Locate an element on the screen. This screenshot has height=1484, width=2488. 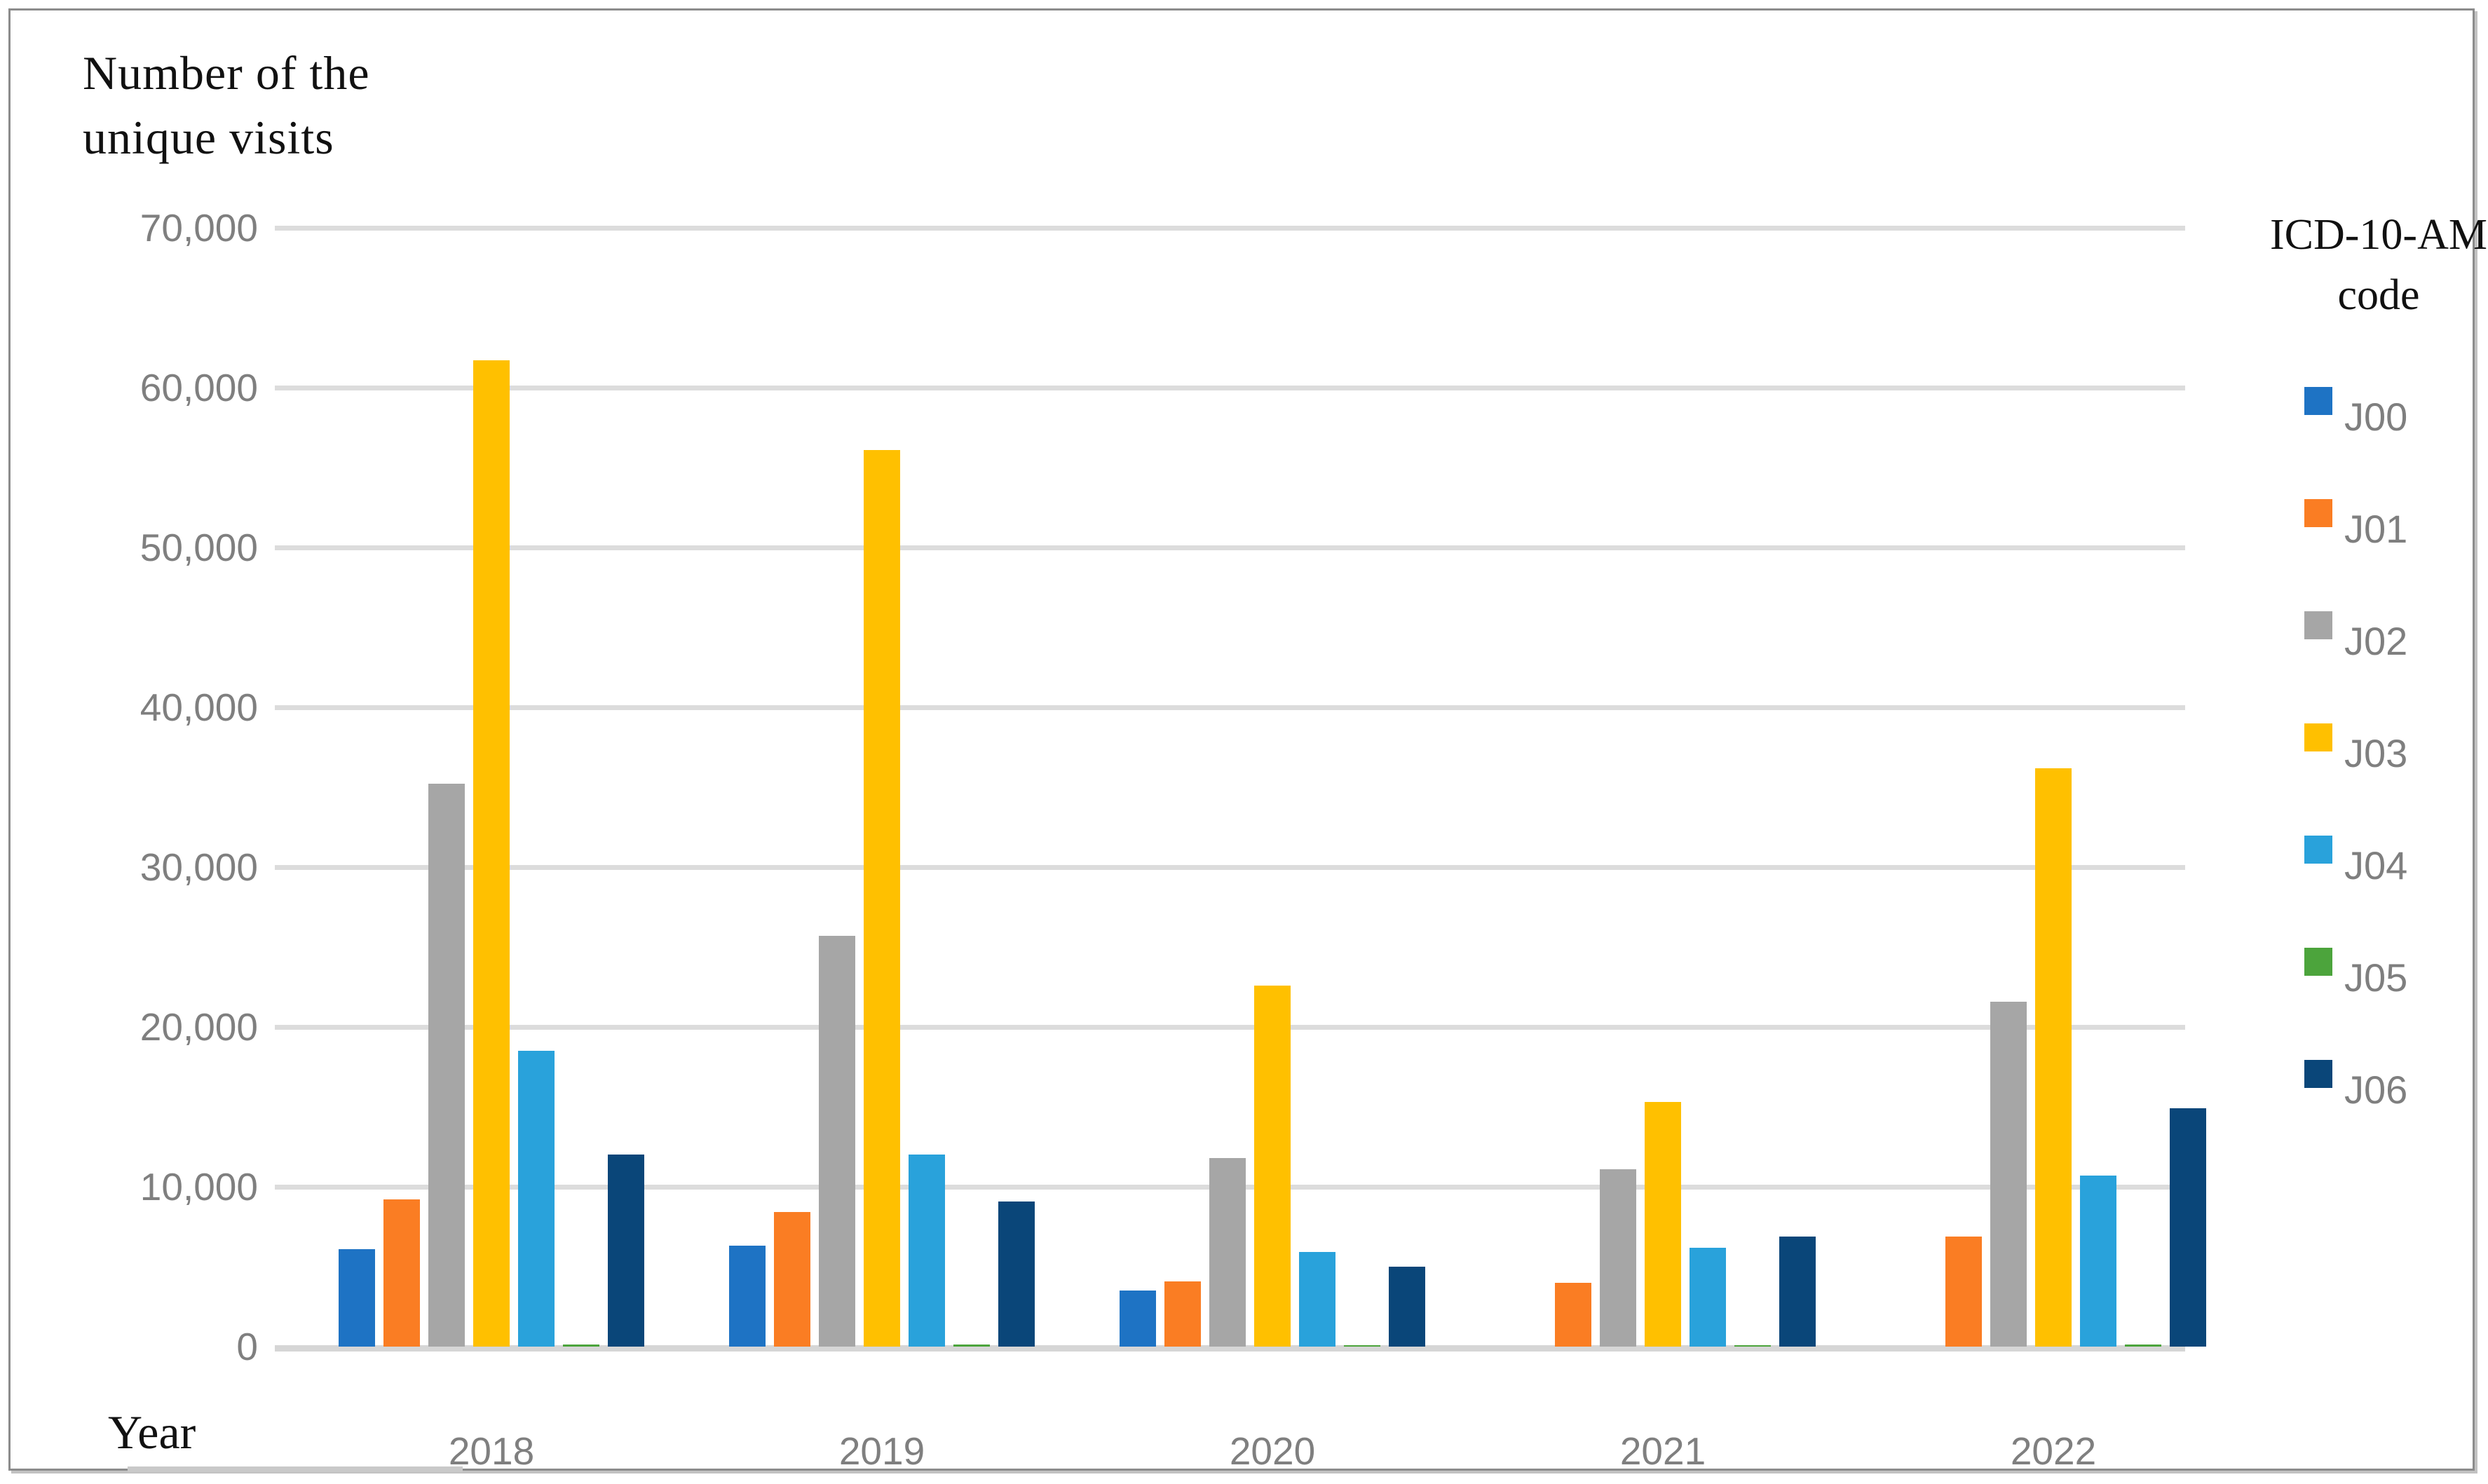
bar-J02-2020 is located at coordinates (1227, 1252).